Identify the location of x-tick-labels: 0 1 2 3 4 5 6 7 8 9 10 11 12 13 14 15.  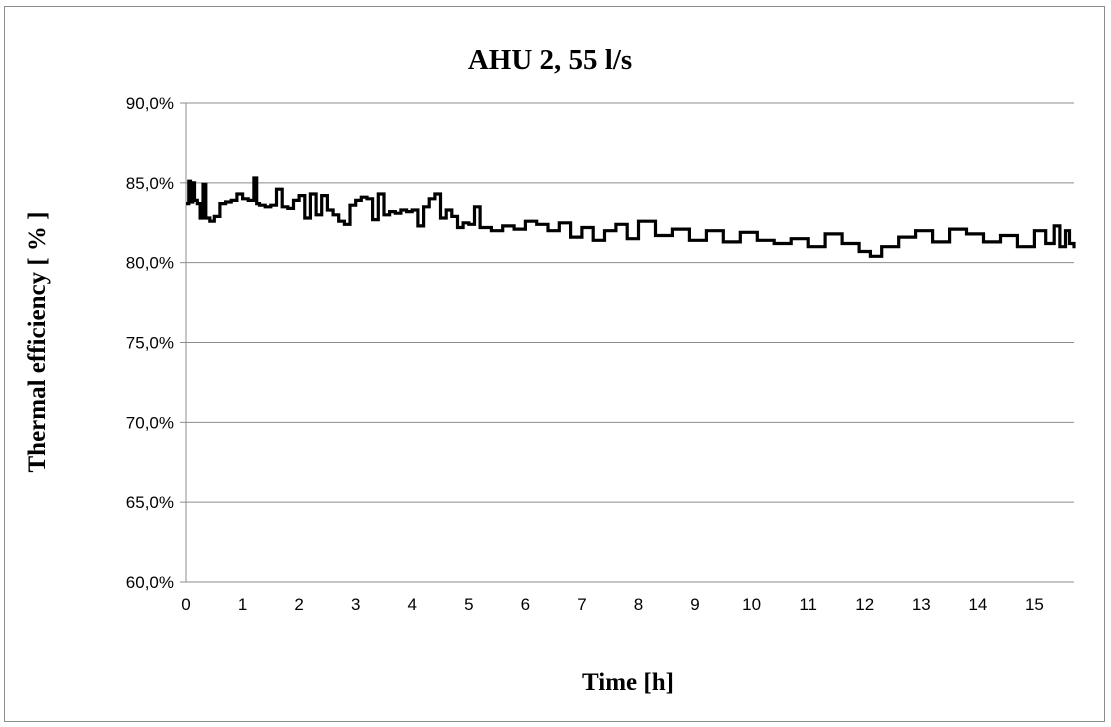
(612, 604).